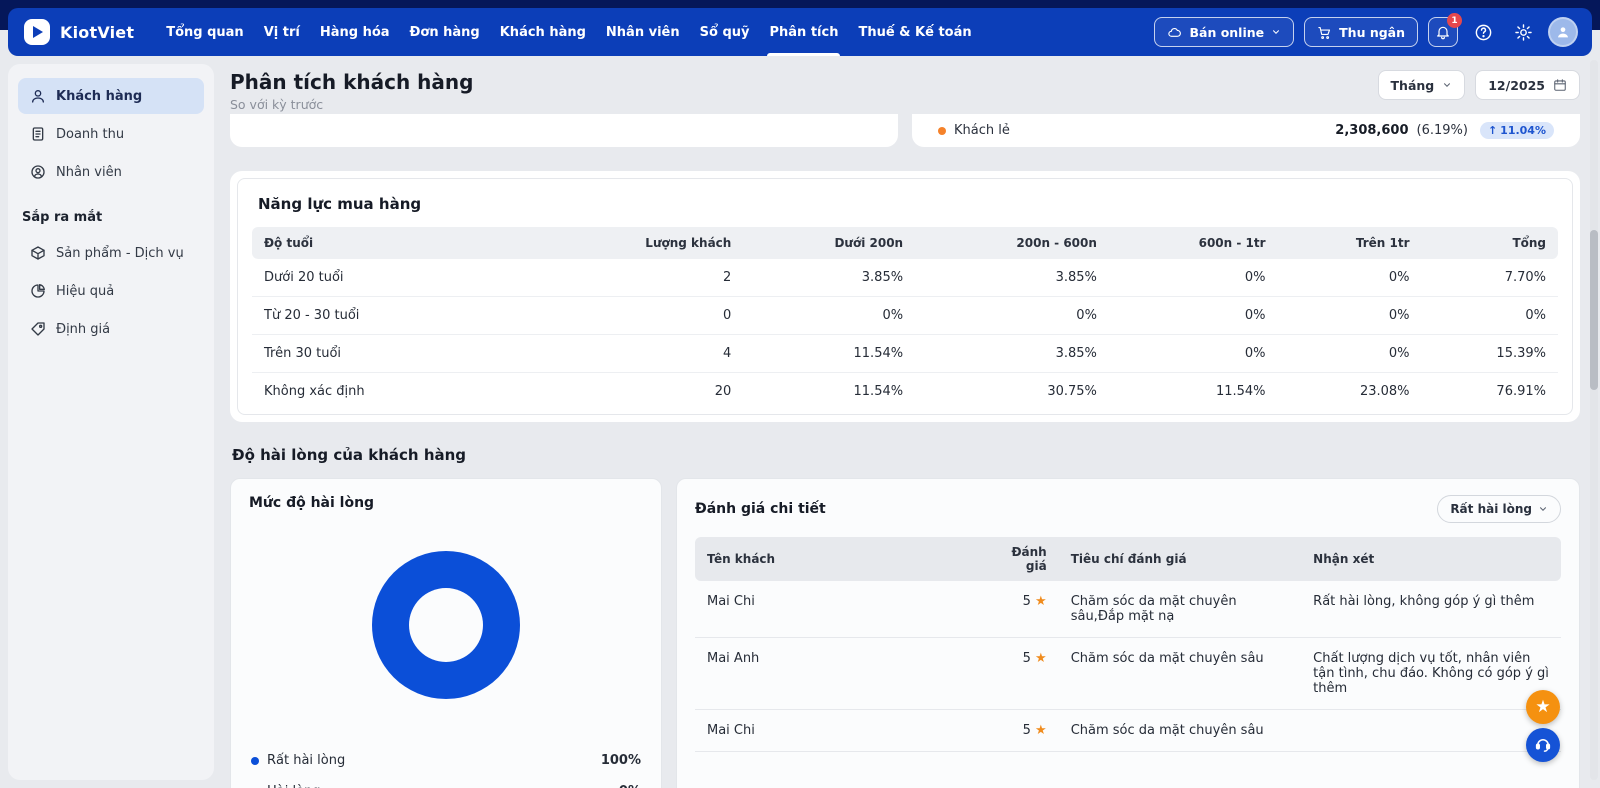 The image size is (1600, 788). I want to click on kiotviet-logo-icon, so click(37, 32).